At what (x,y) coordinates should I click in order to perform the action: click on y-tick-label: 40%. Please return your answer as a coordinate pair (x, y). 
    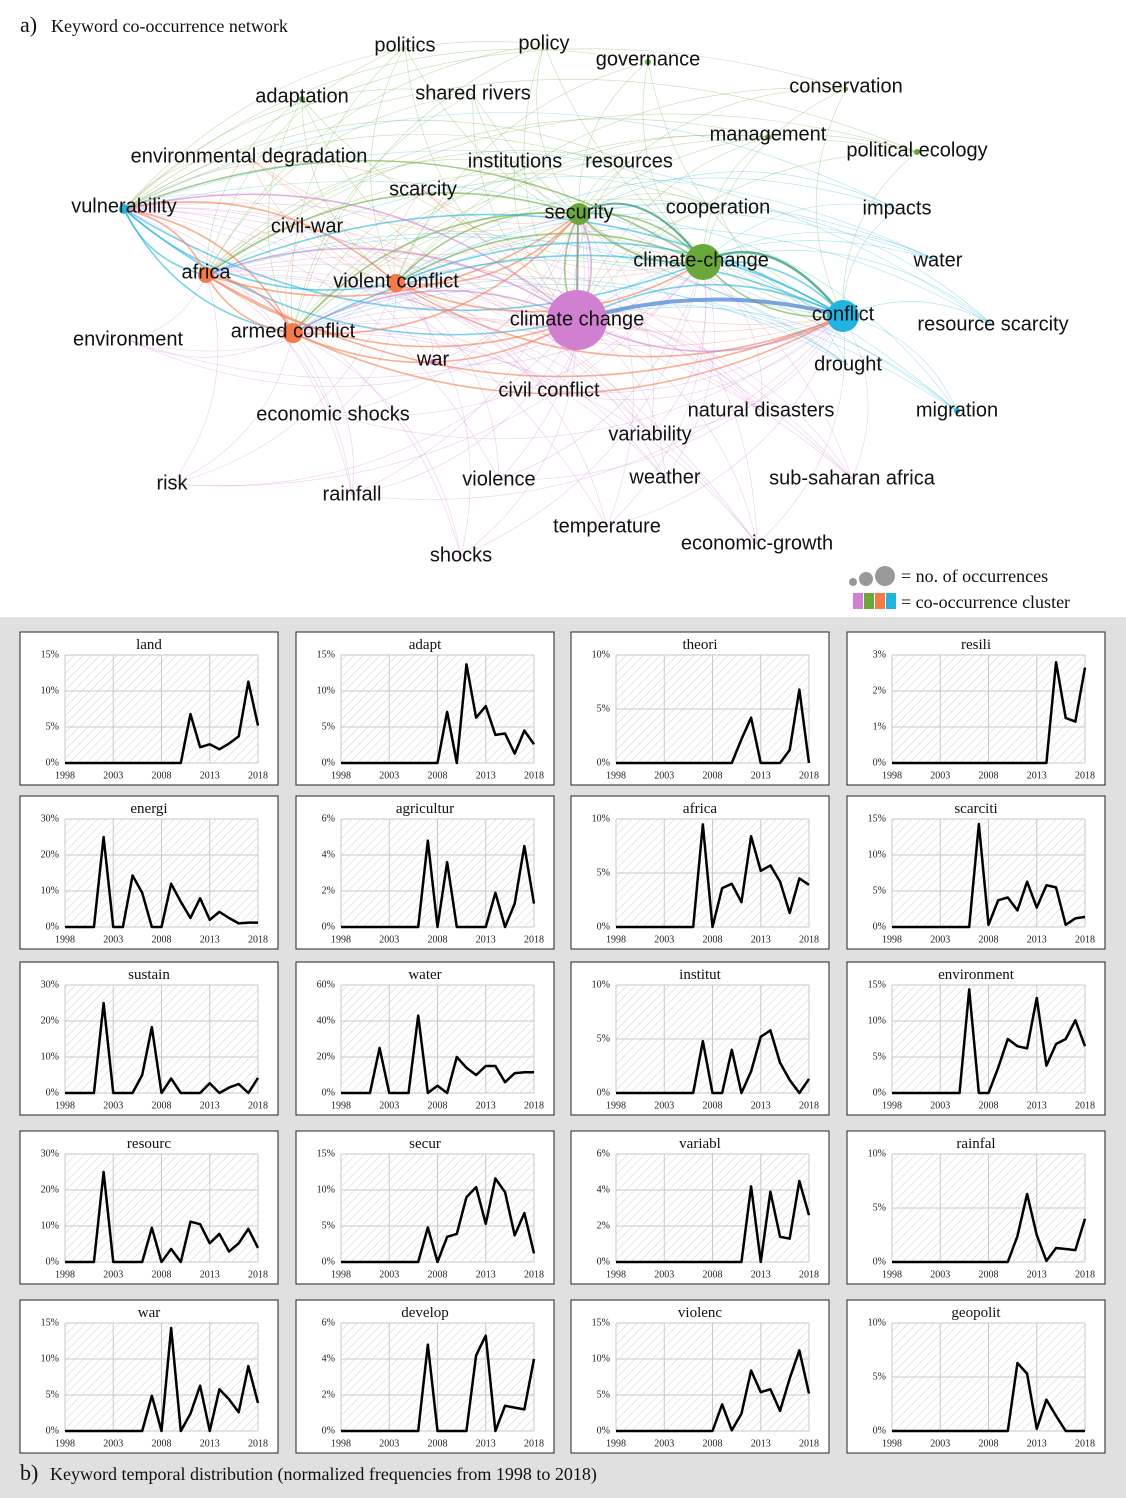
    Looking at the image, I should click on (326, 1020).